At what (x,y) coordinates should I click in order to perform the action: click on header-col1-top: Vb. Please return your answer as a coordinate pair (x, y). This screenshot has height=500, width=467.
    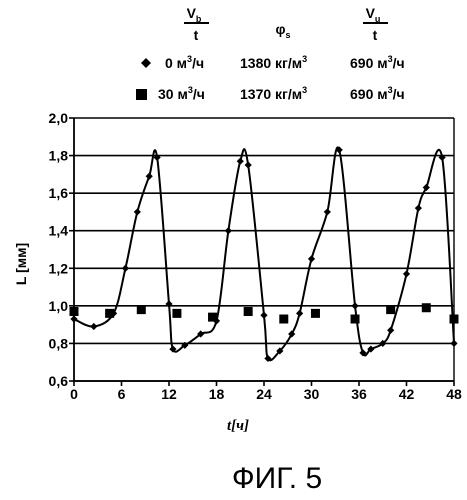
    Looking at the image, I should click on (194, 14).